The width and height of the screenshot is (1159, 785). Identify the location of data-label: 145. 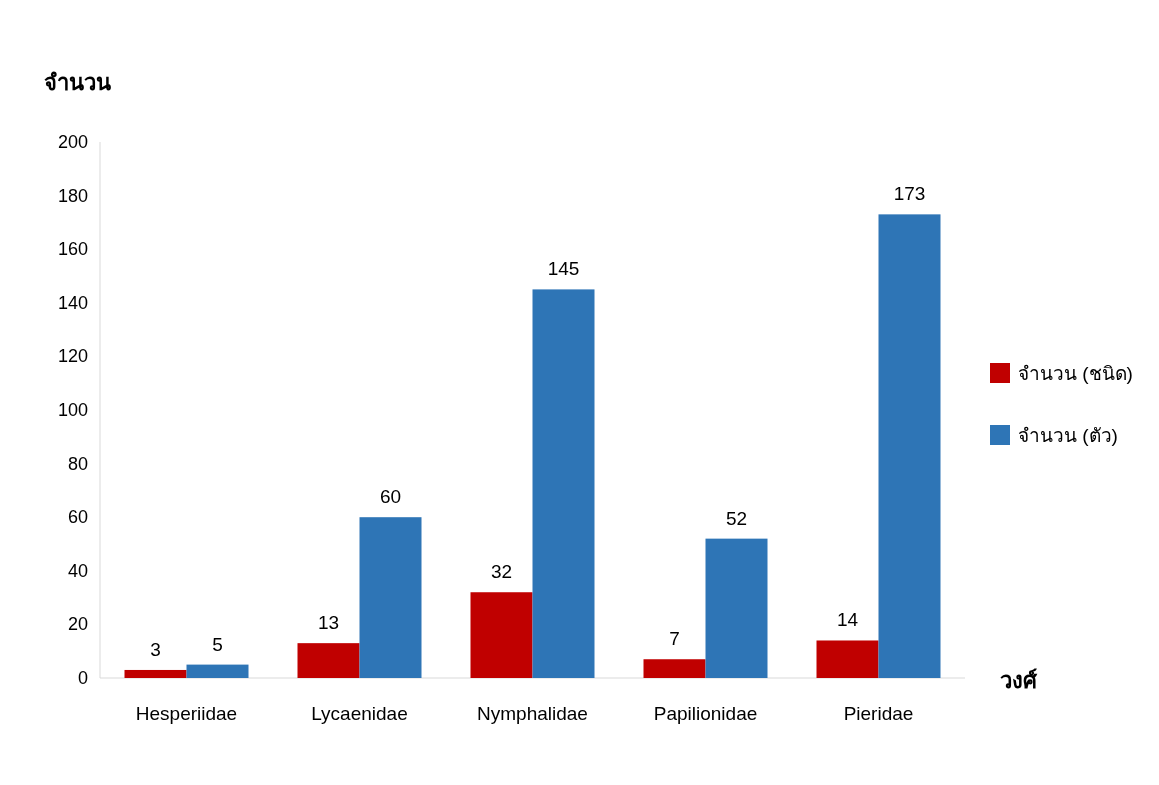
(563, 269).